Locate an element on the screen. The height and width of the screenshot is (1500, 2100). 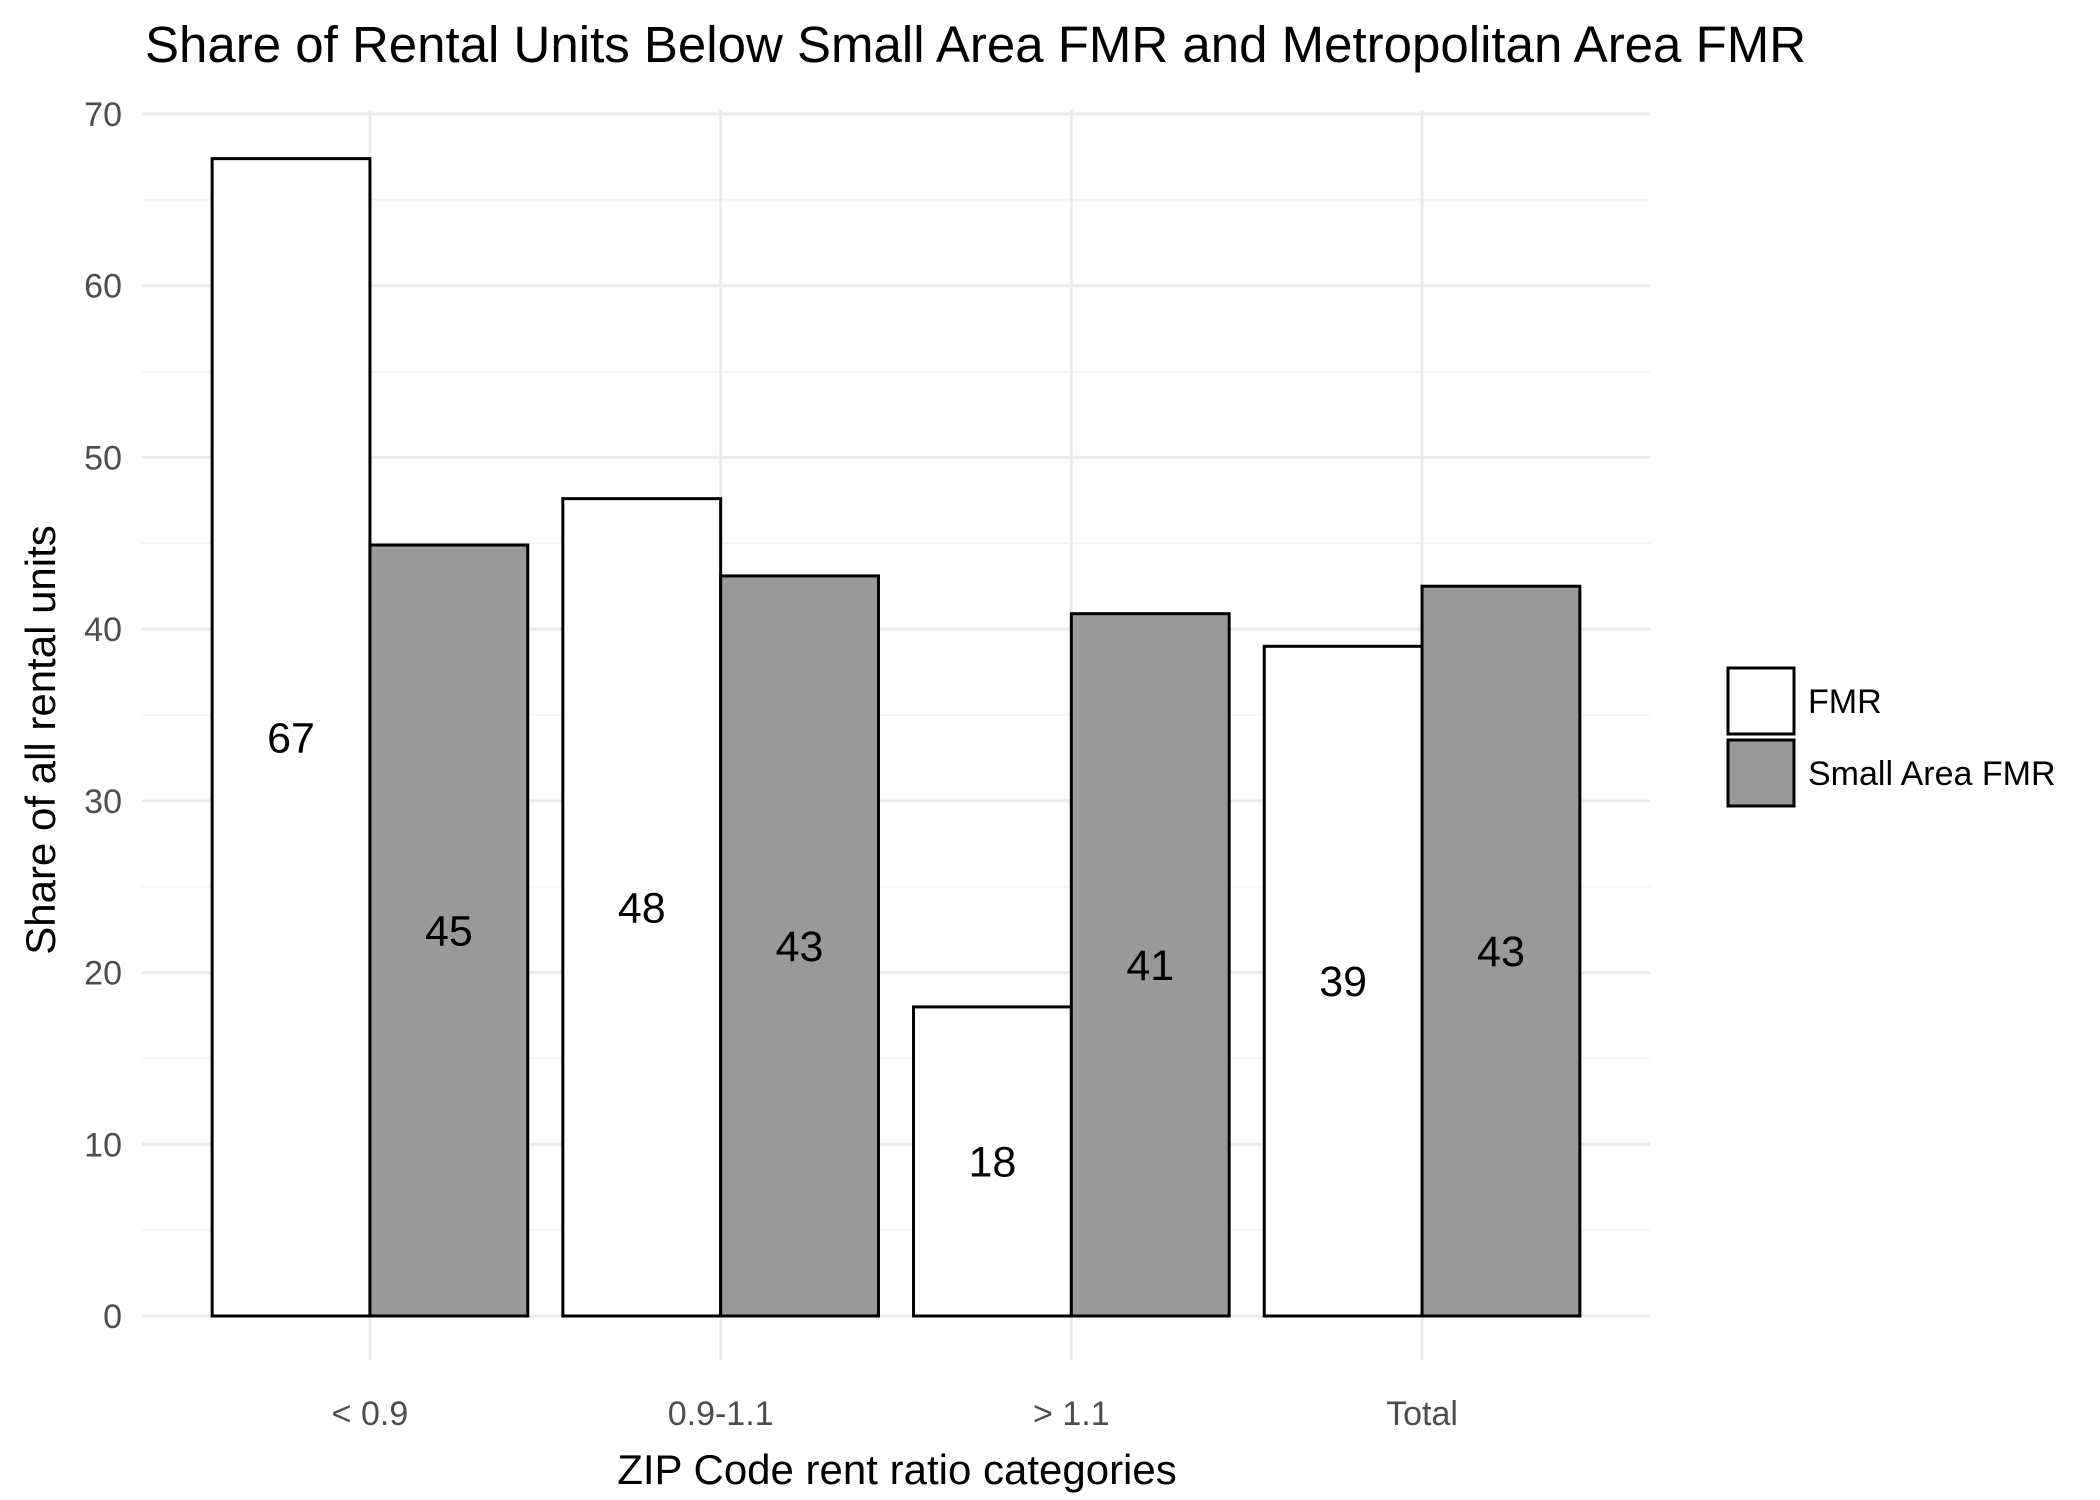
y-tick-label: 20 is located at coordinates (103, 974).